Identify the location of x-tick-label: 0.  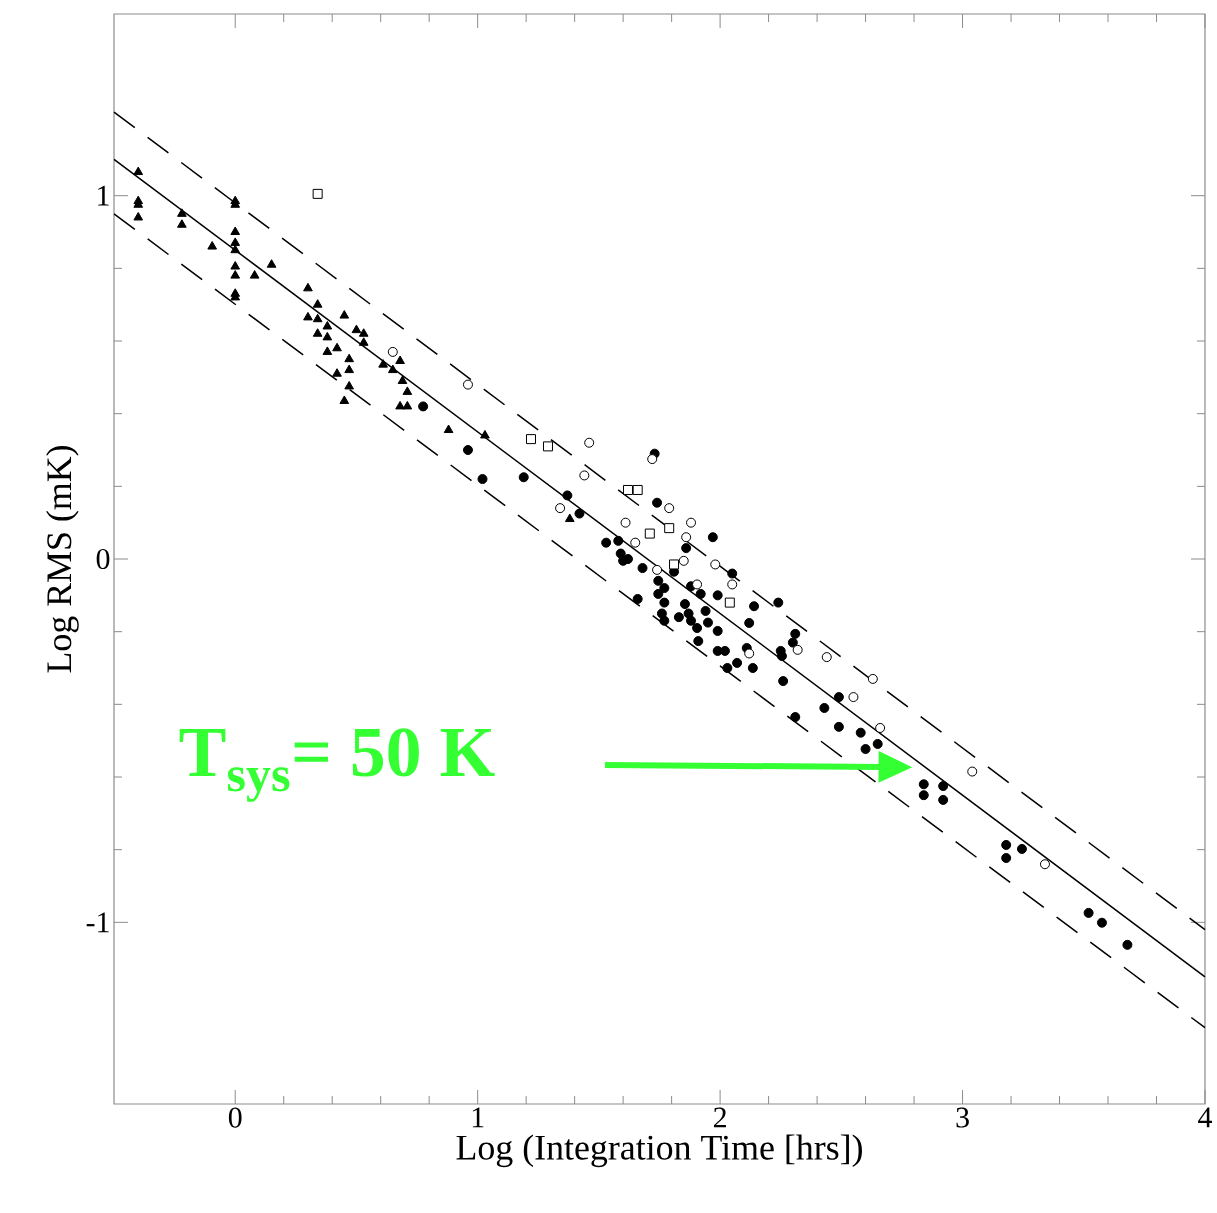
(235, 1117).